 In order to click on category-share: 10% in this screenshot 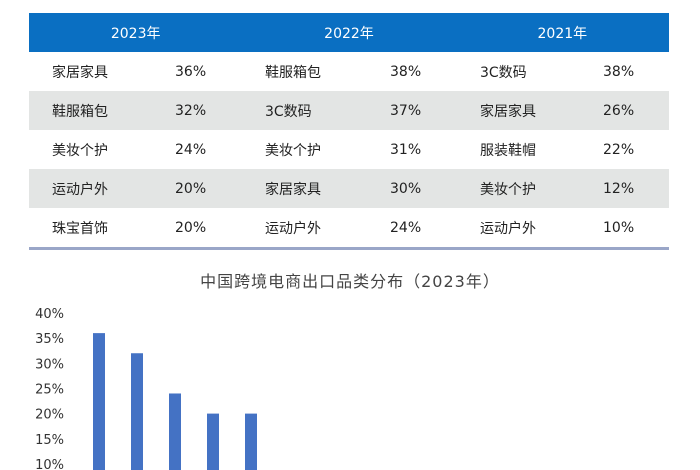, I will do `click(619, 227)`.